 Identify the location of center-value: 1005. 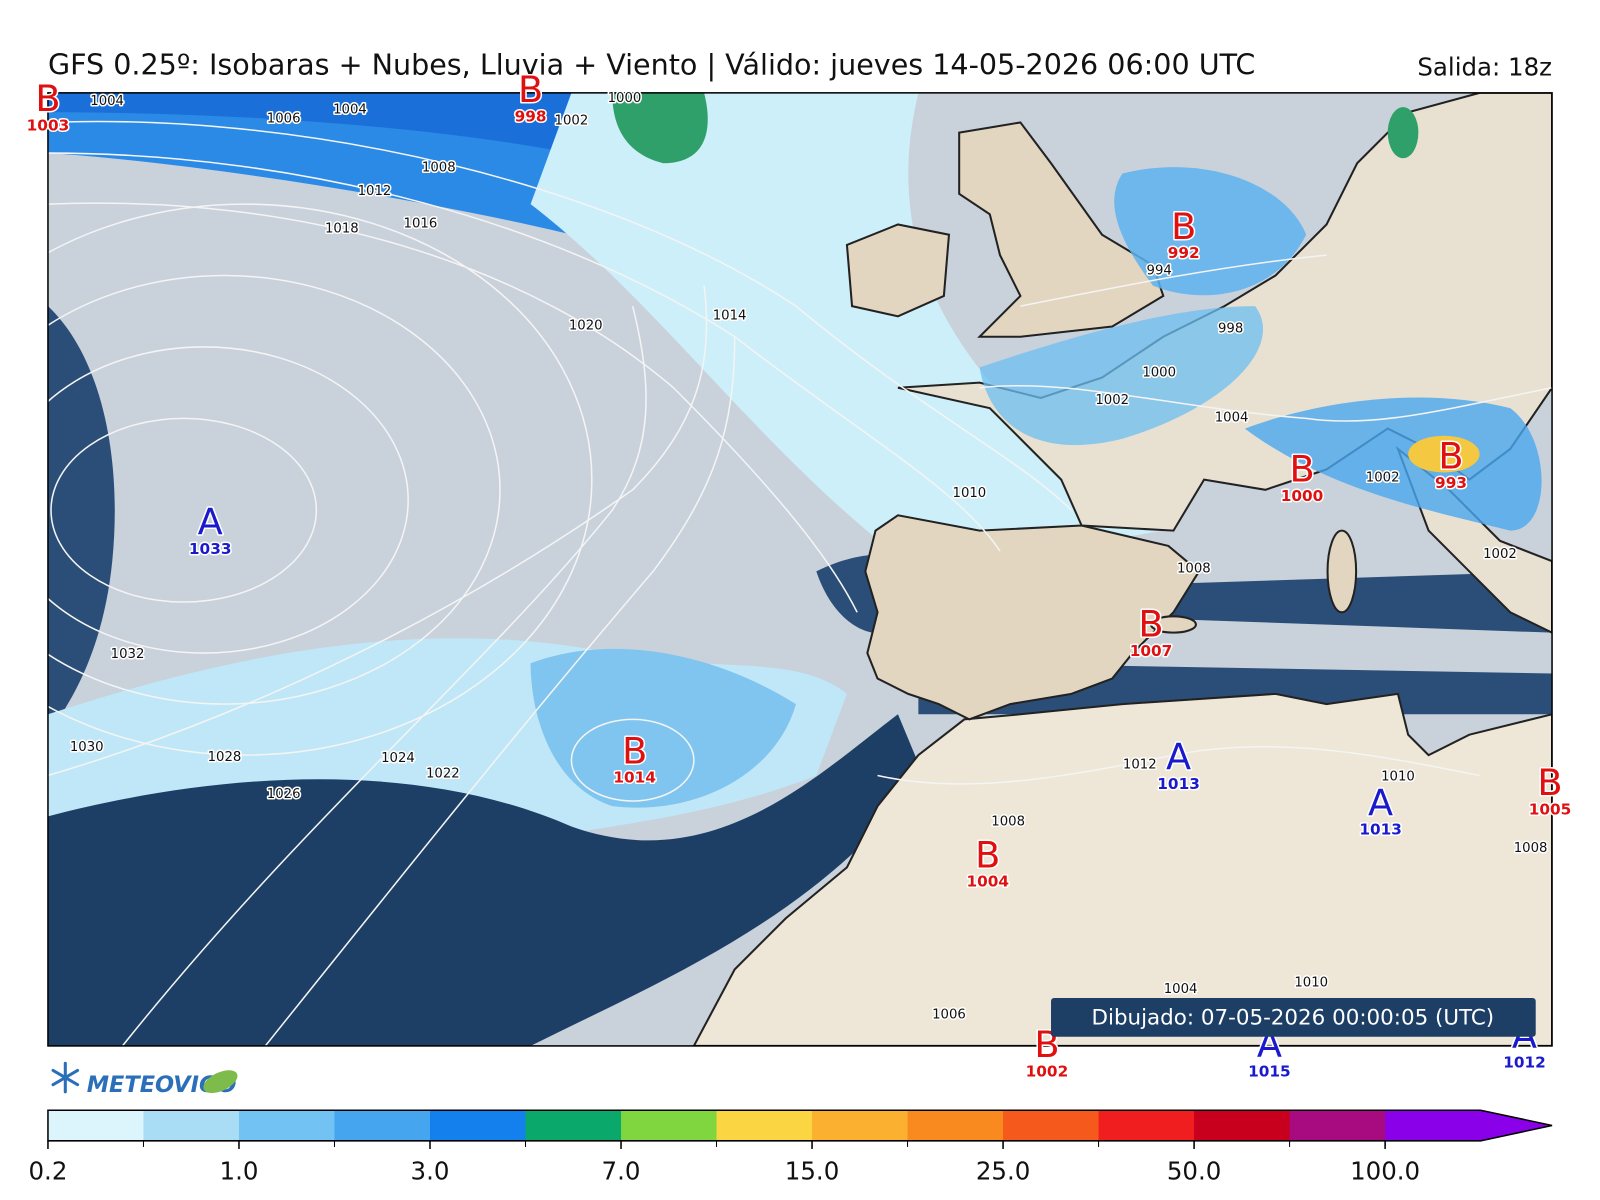
(1550, 809).